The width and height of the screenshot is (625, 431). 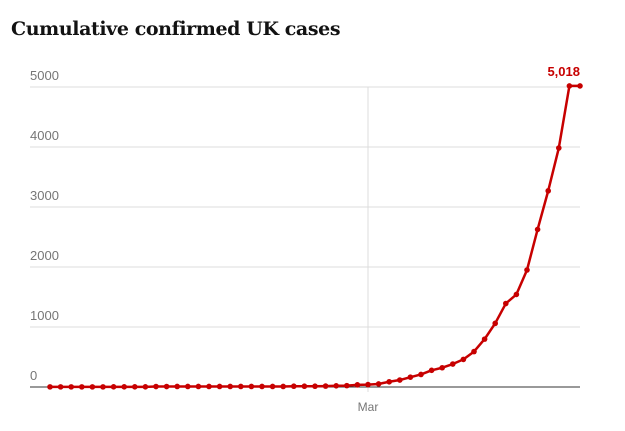 I want to click on y-tick-label: 5000, so click(x=44, y=75).